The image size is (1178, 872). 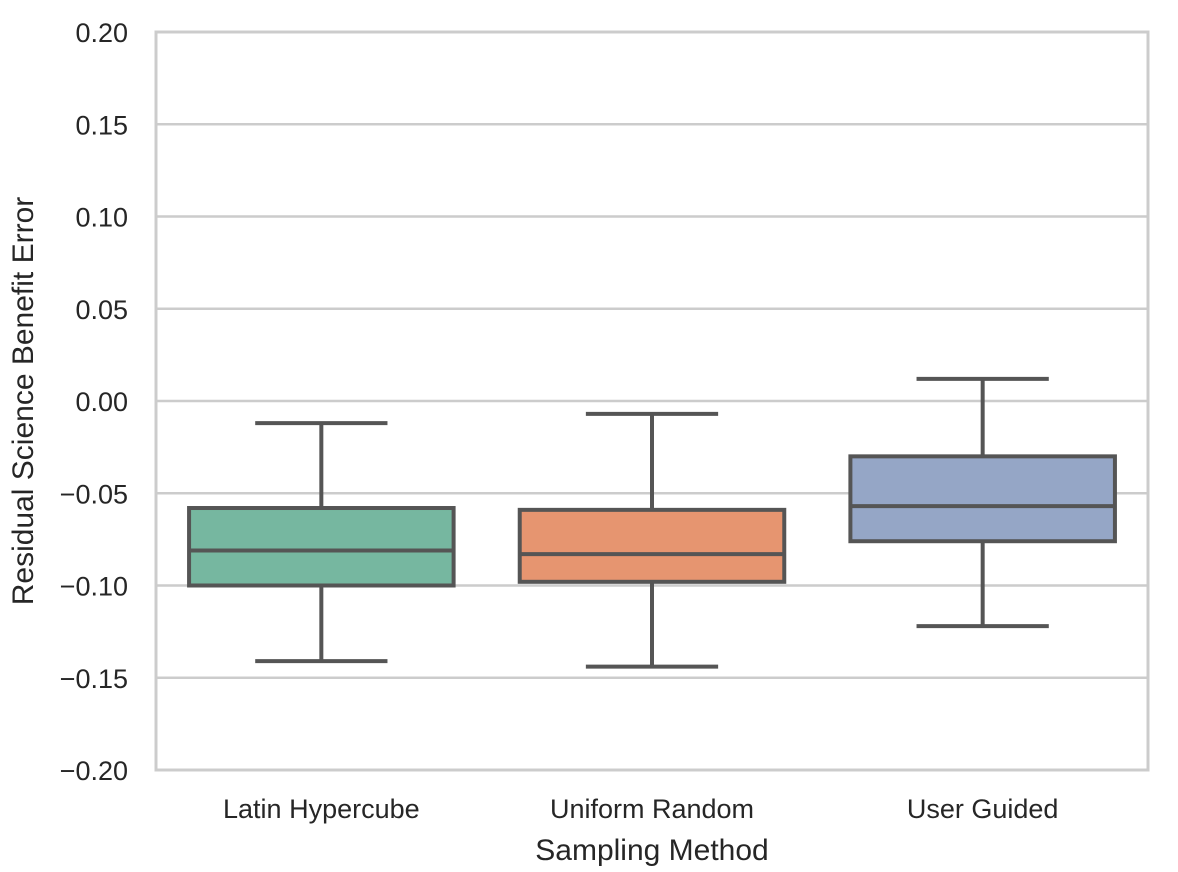 What do you see at coordinates (101, 125) in the screenshot?
I see `y-tick-label: 0.15` at bounding box center [101, 125].